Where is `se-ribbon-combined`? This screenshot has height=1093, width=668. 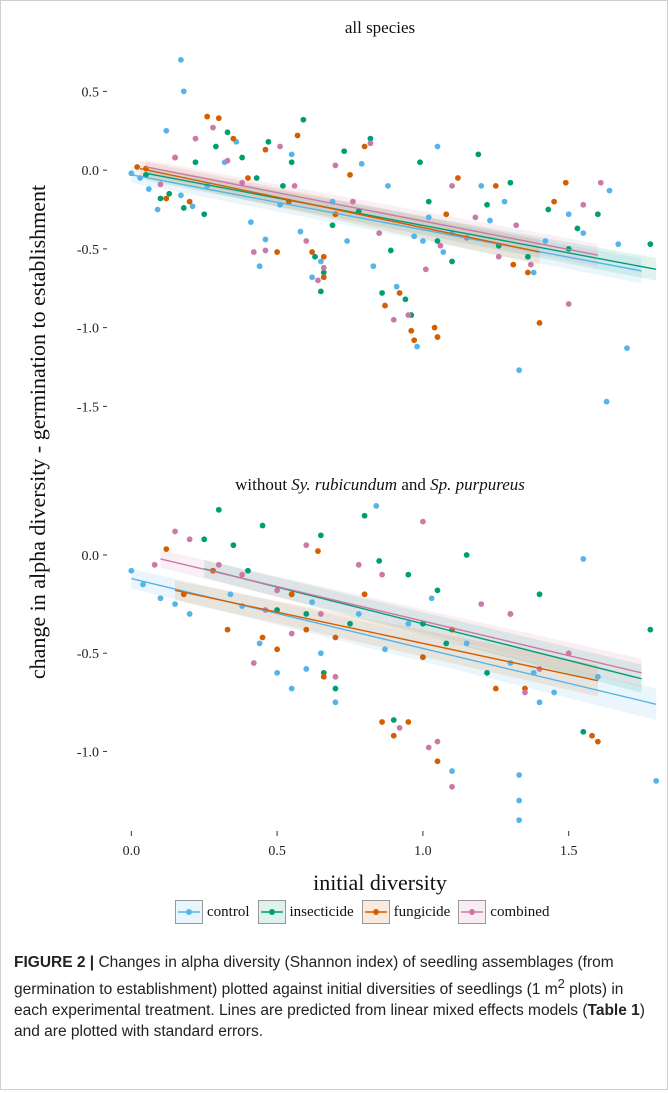 se-ribbon-combined is located at coordinates (371, 213).